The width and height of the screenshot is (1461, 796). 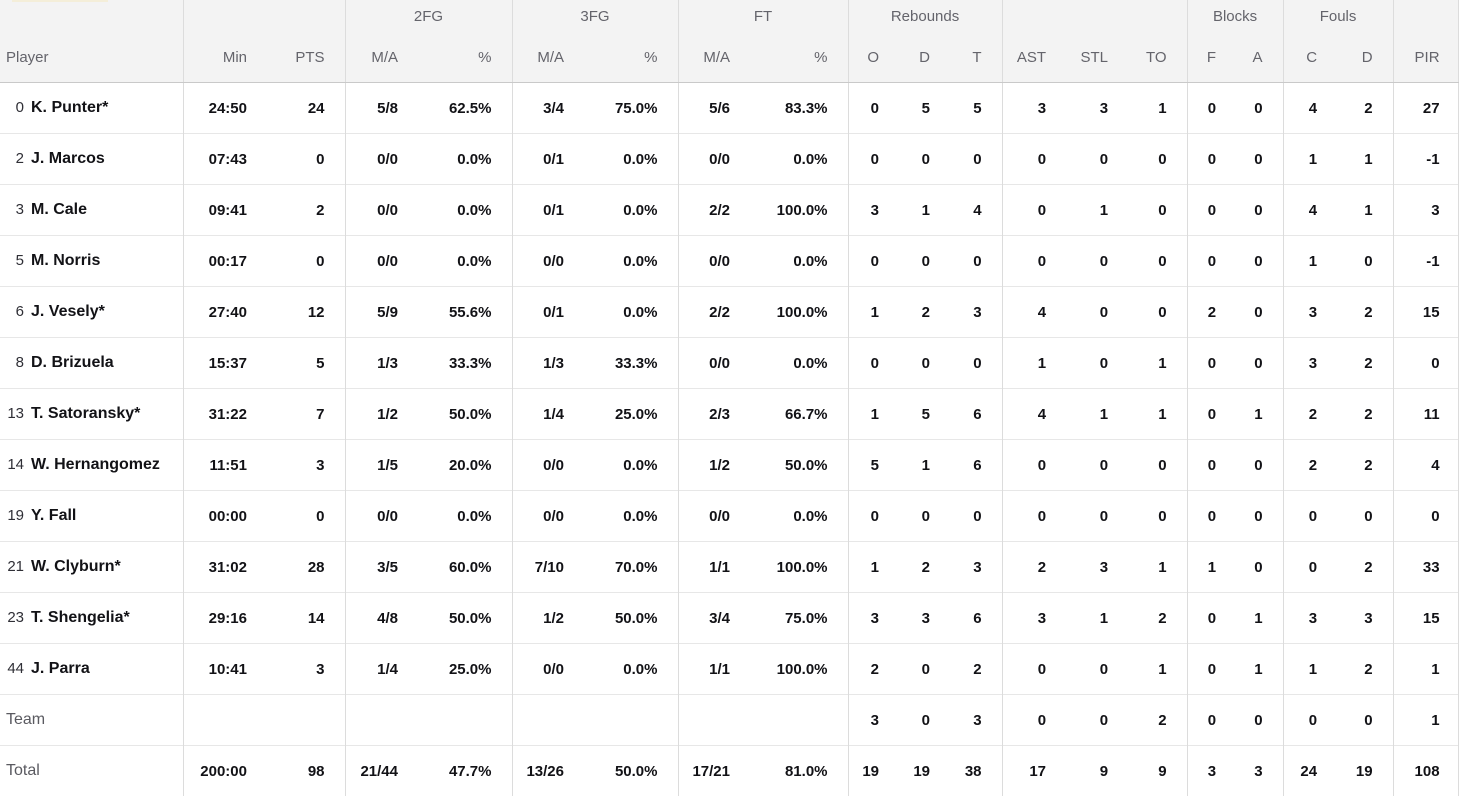 What do you see at coordinates (1097, 414) in the screenshot?
I see `cell-stl: 1` at bounding box center [1097, 414].